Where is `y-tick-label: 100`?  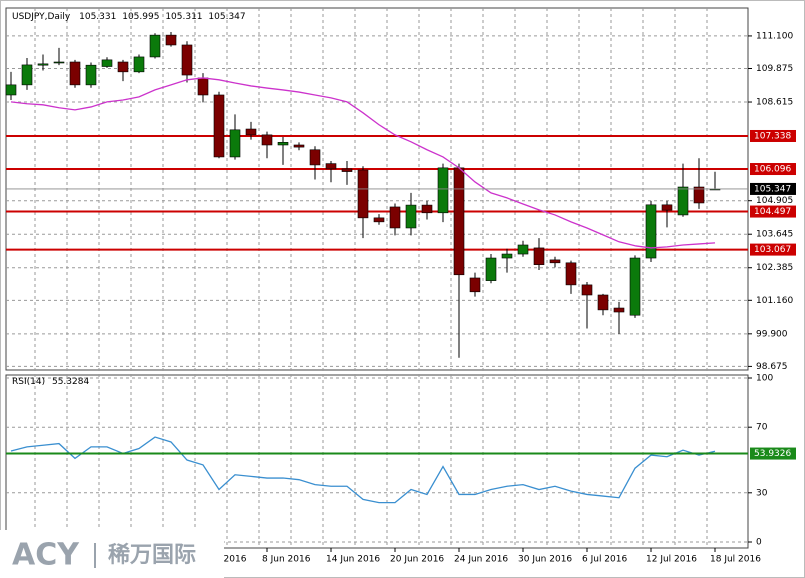
y-tick-label: 100 is located at coordinates (764, 379).